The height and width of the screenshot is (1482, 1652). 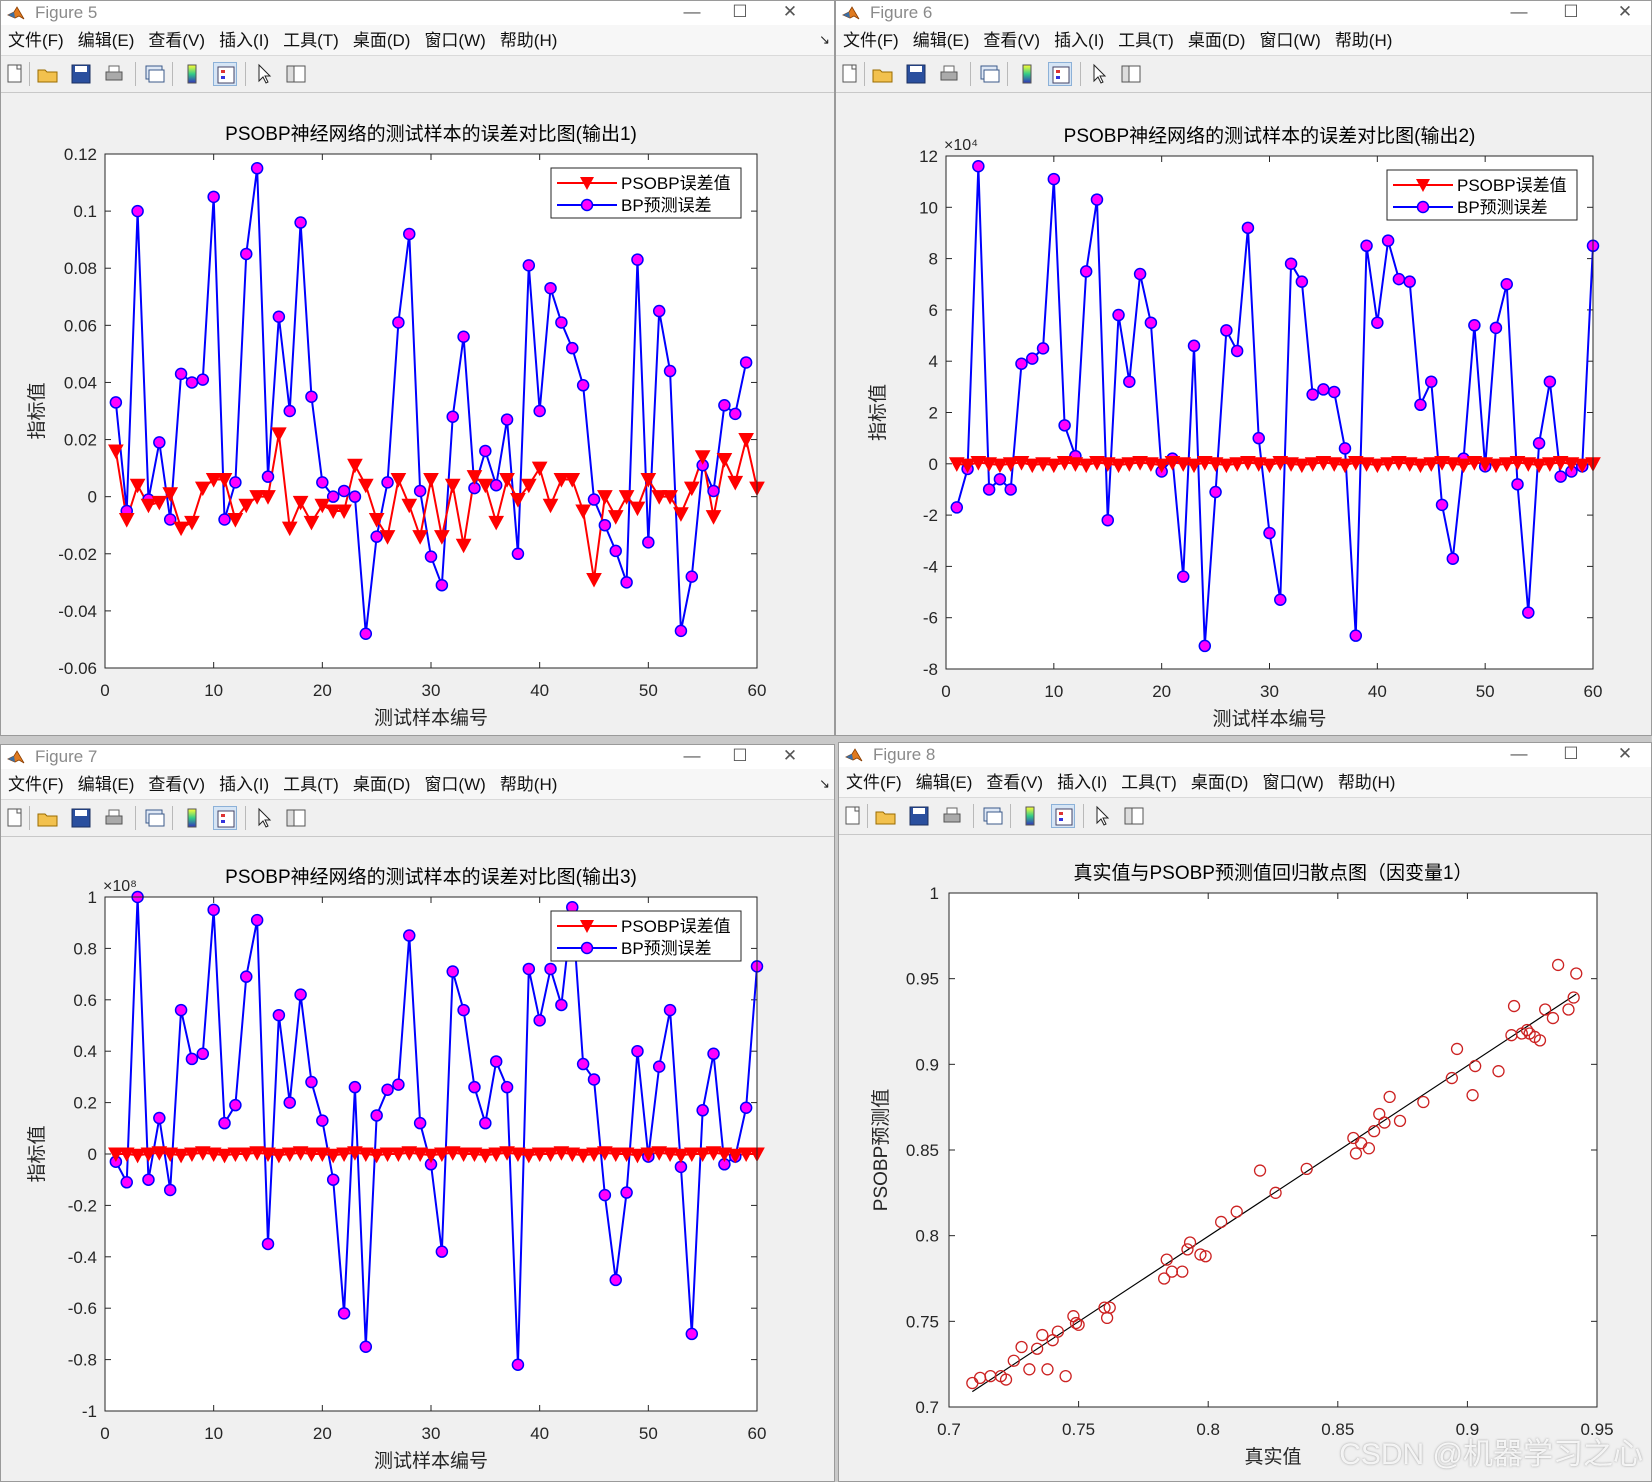 What do you see at coordinates (1243, 74) in the screenshot?
I see `figure-toolbar` at bounding box center [1243, 74].